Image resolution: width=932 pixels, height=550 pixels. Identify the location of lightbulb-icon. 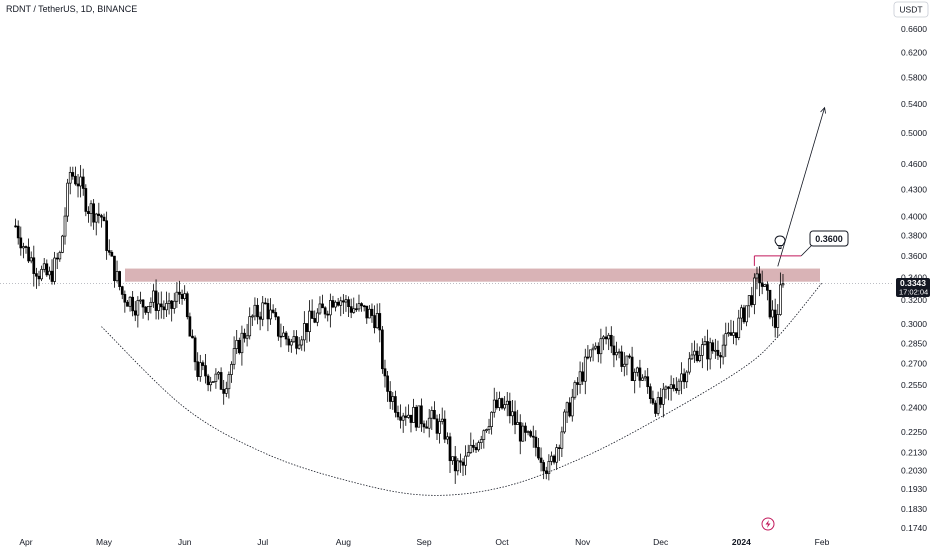
(780, 242).